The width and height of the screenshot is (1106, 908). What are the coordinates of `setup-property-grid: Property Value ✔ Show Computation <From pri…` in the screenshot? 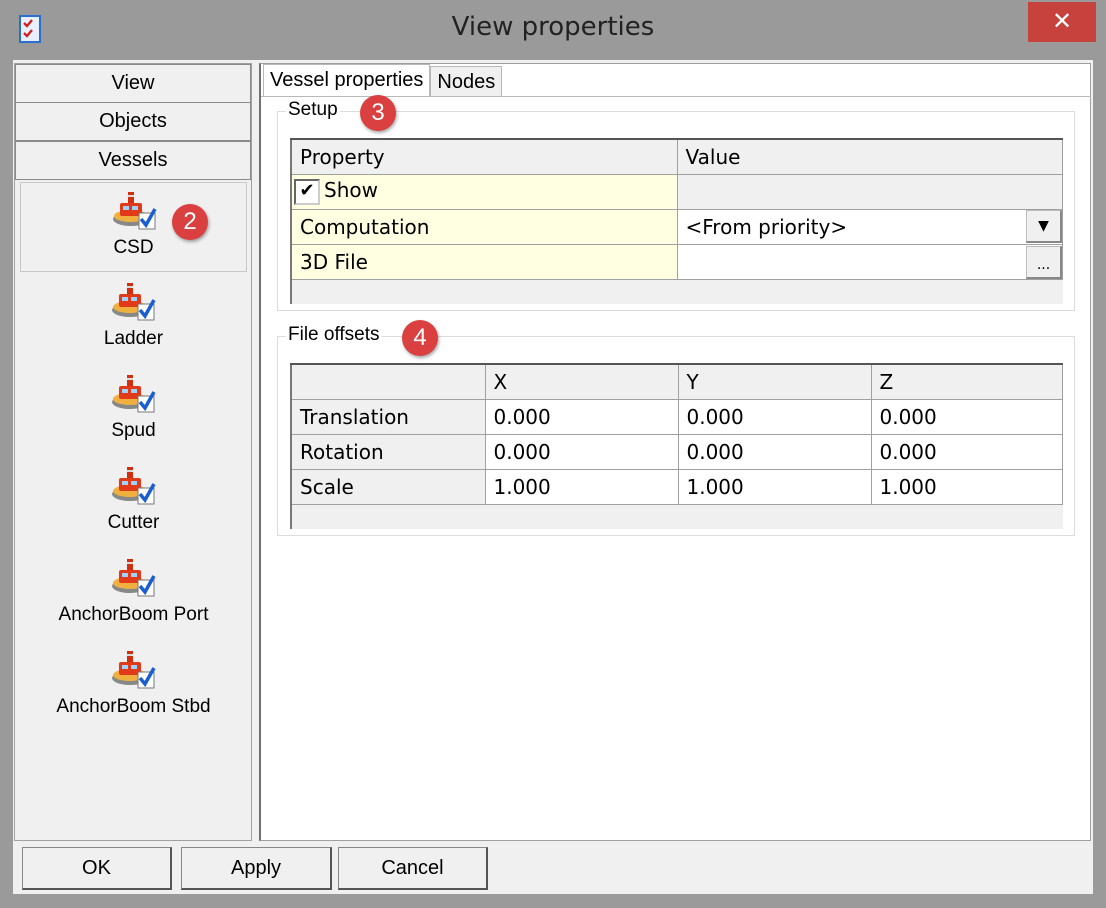 It's located at (676, 221).